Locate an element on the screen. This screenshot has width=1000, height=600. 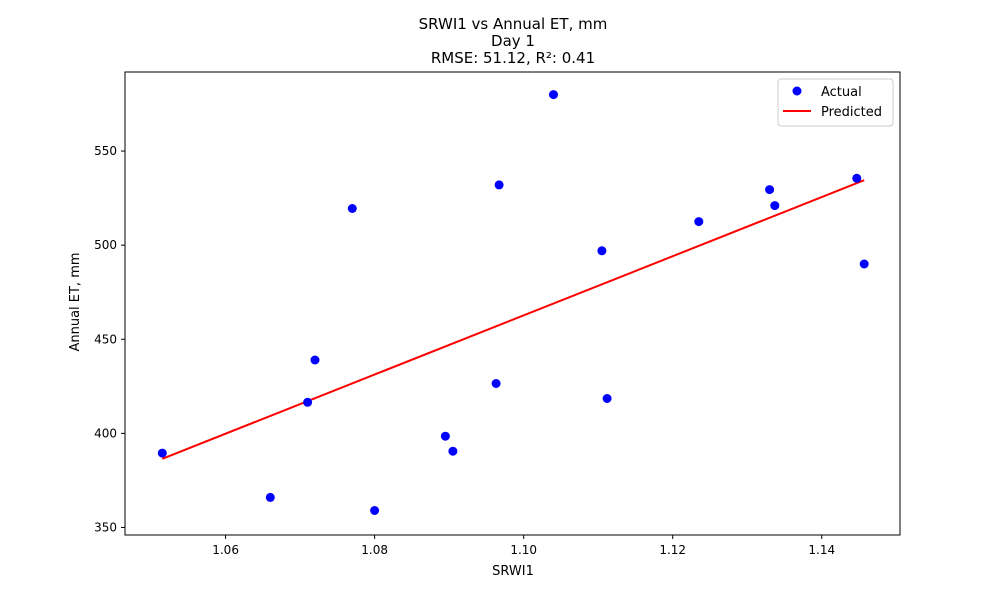
x-axis-label: SRWI1 is located at coordinates (513, 571).